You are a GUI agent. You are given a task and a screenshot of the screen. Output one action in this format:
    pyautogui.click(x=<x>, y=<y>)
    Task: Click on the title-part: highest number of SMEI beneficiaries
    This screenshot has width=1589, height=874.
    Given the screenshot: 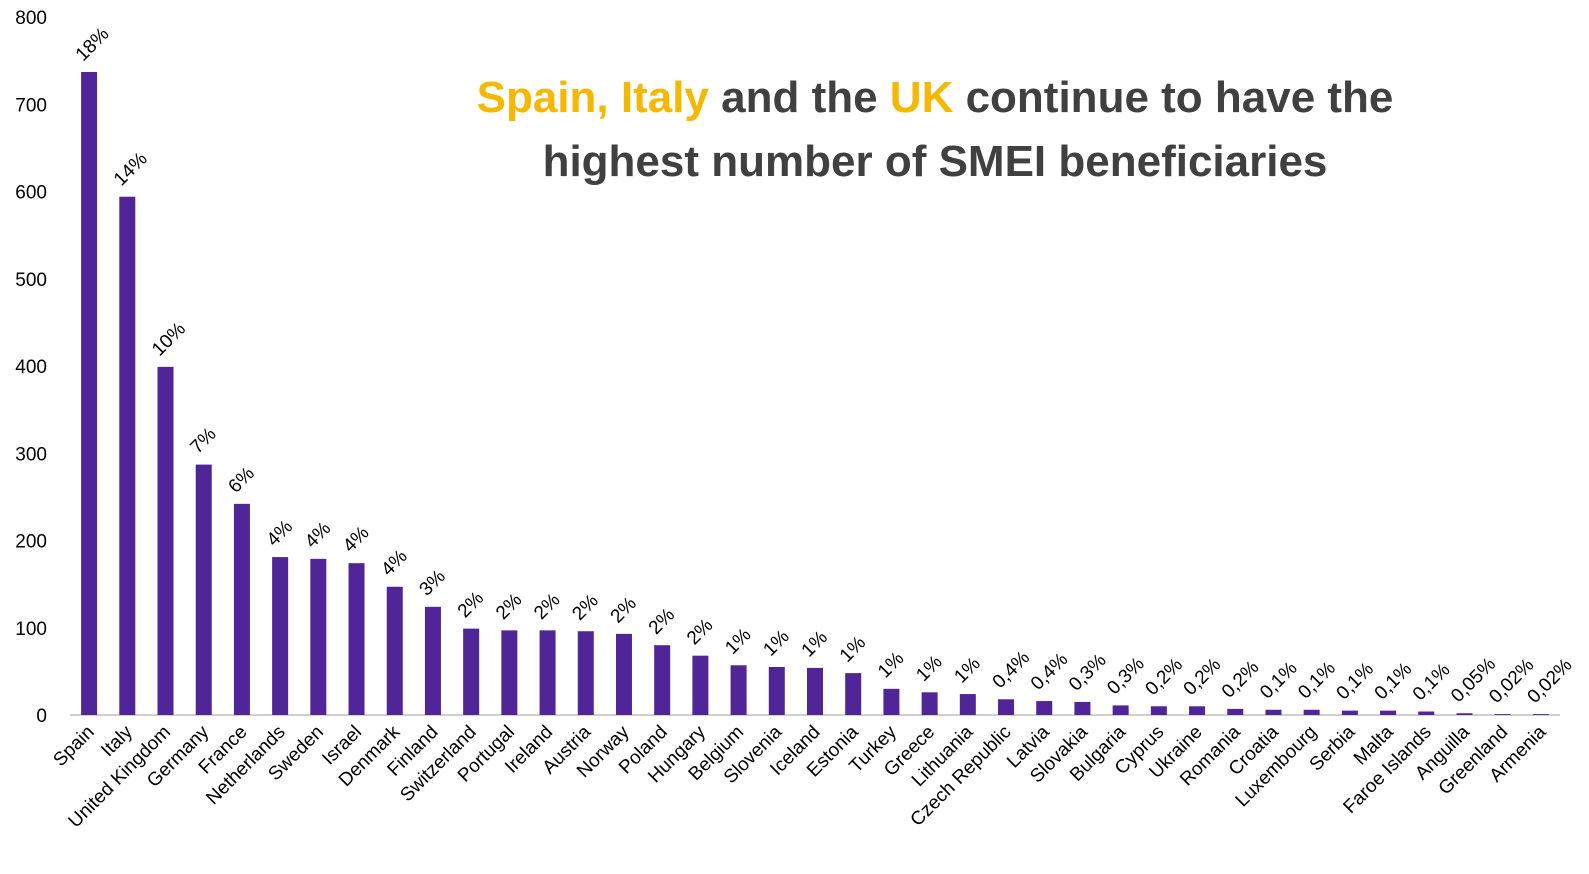 What is the action you would take?
    pyautogui.click(x=935, y=161)
    